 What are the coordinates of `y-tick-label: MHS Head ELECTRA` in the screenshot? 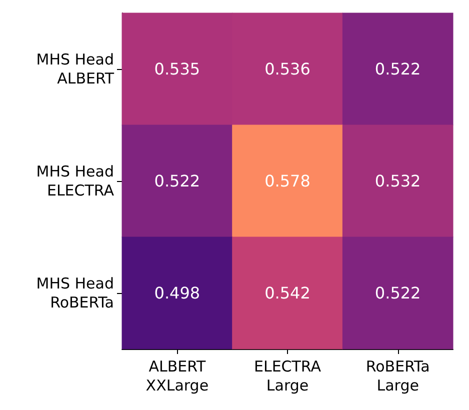 It's located at (75, 181).